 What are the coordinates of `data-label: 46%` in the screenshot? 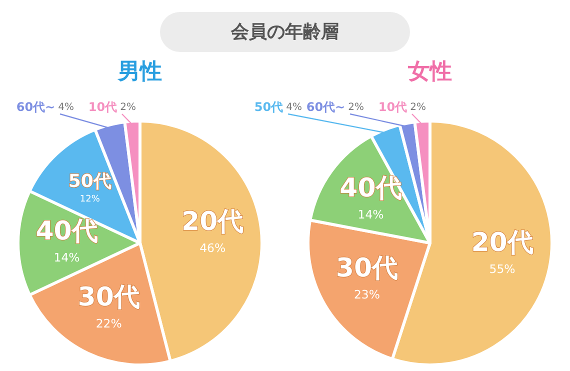 It's located at (213, 248).